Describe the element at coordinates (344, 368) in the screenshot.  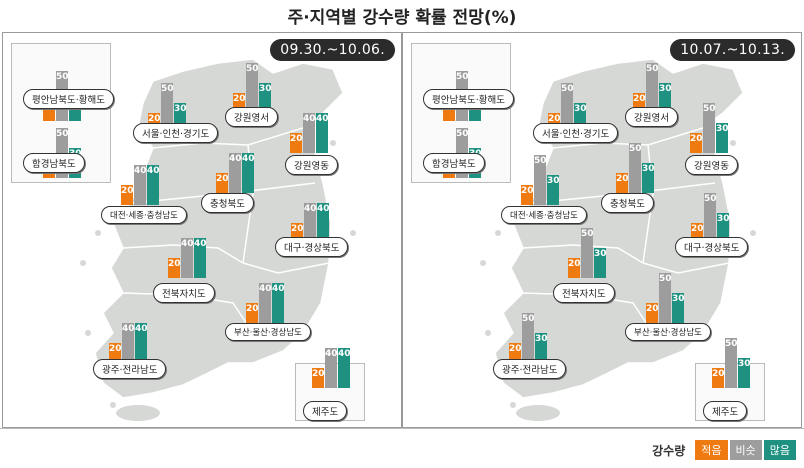
I see `bar-jeju-high: 40` at that location.